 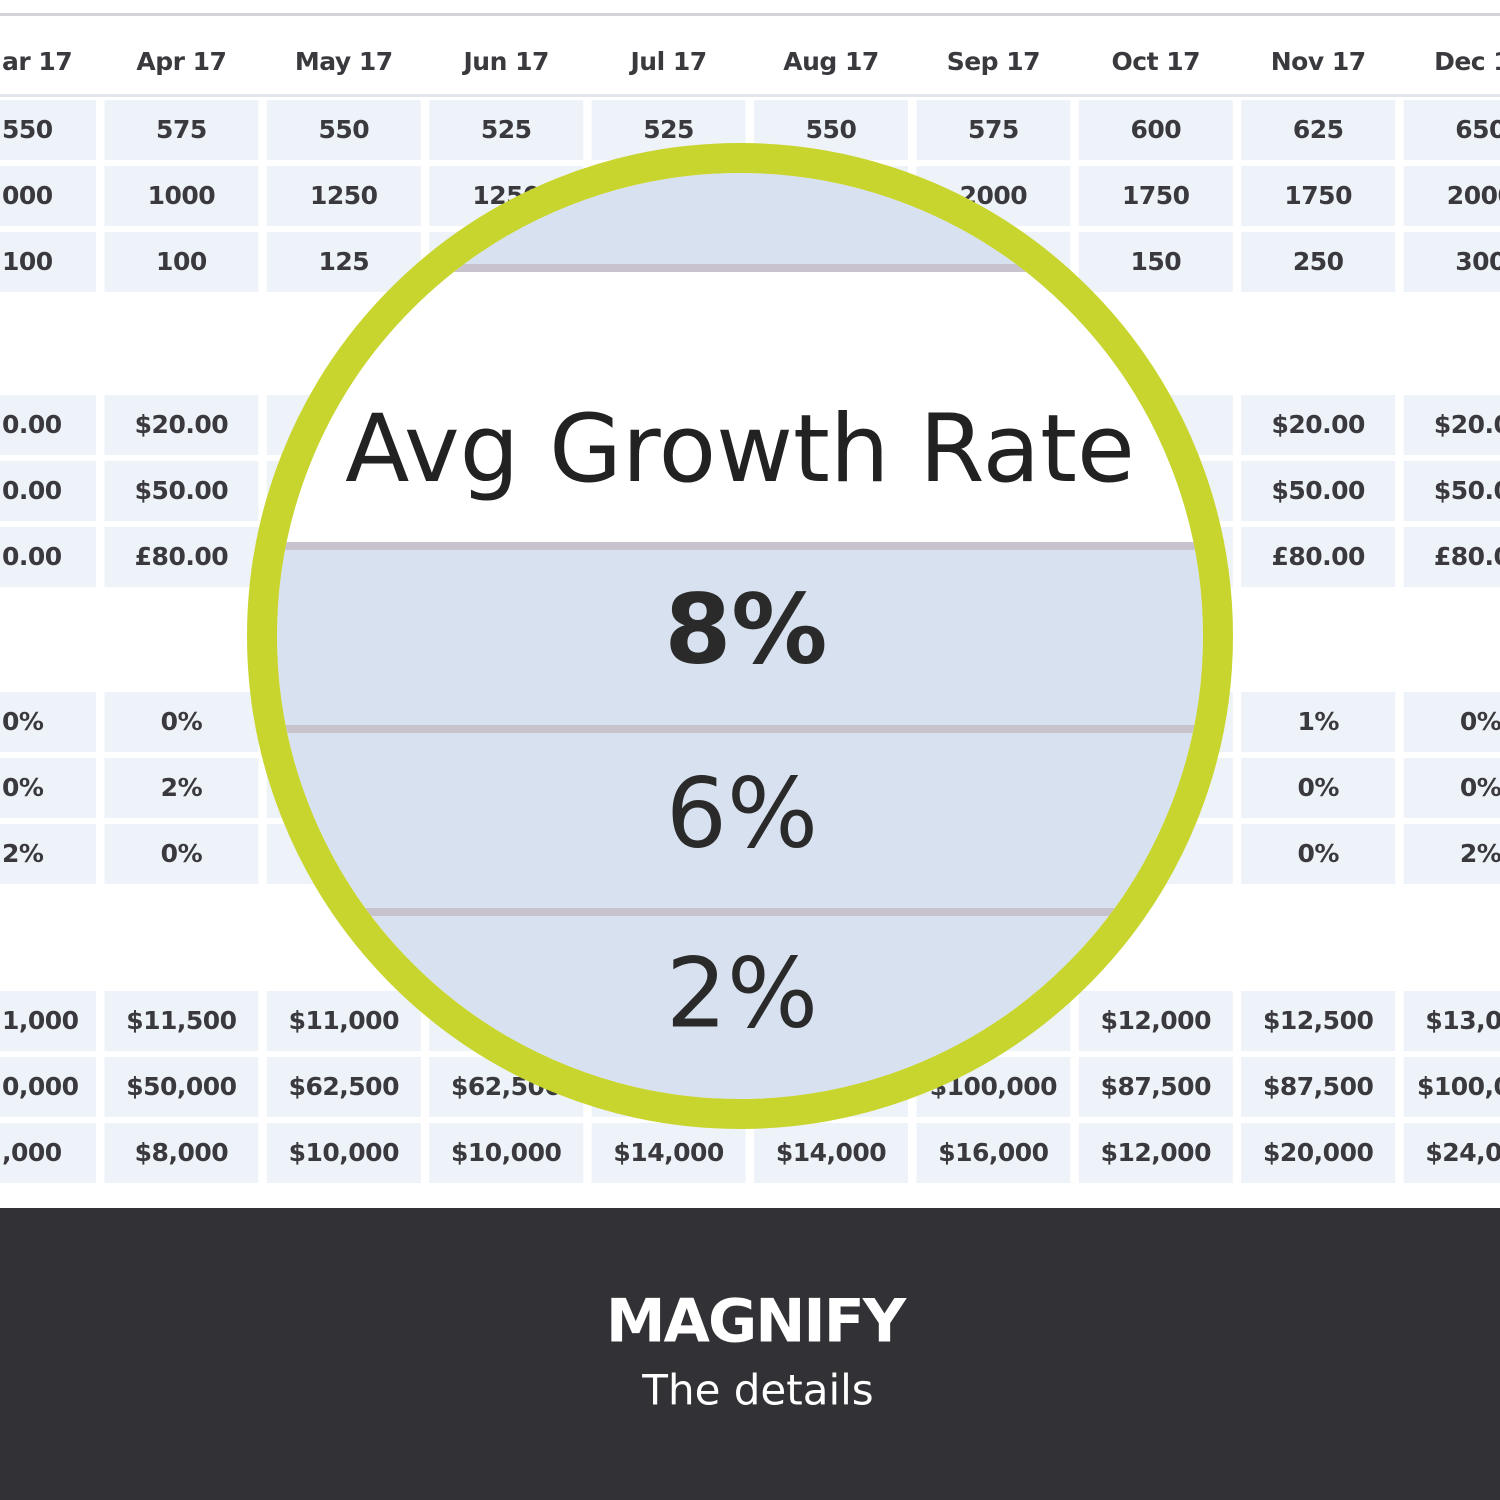 What do you see at coordinates (1473, 195) in the screenshot?
I see `cell-text: 2000` at bounding box center [1473, 195].